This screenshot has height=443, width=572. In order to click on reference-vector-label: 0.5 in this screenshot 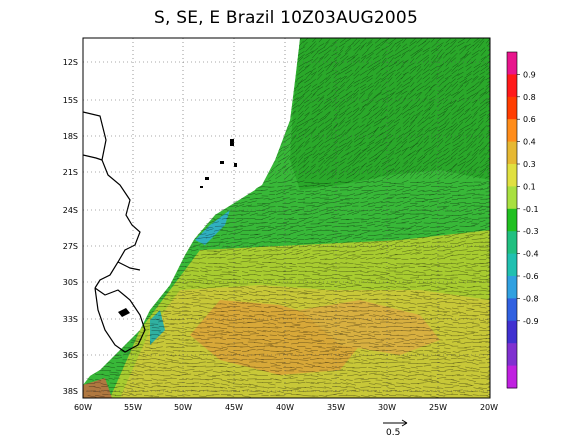, I will do `click(393, 433)`.